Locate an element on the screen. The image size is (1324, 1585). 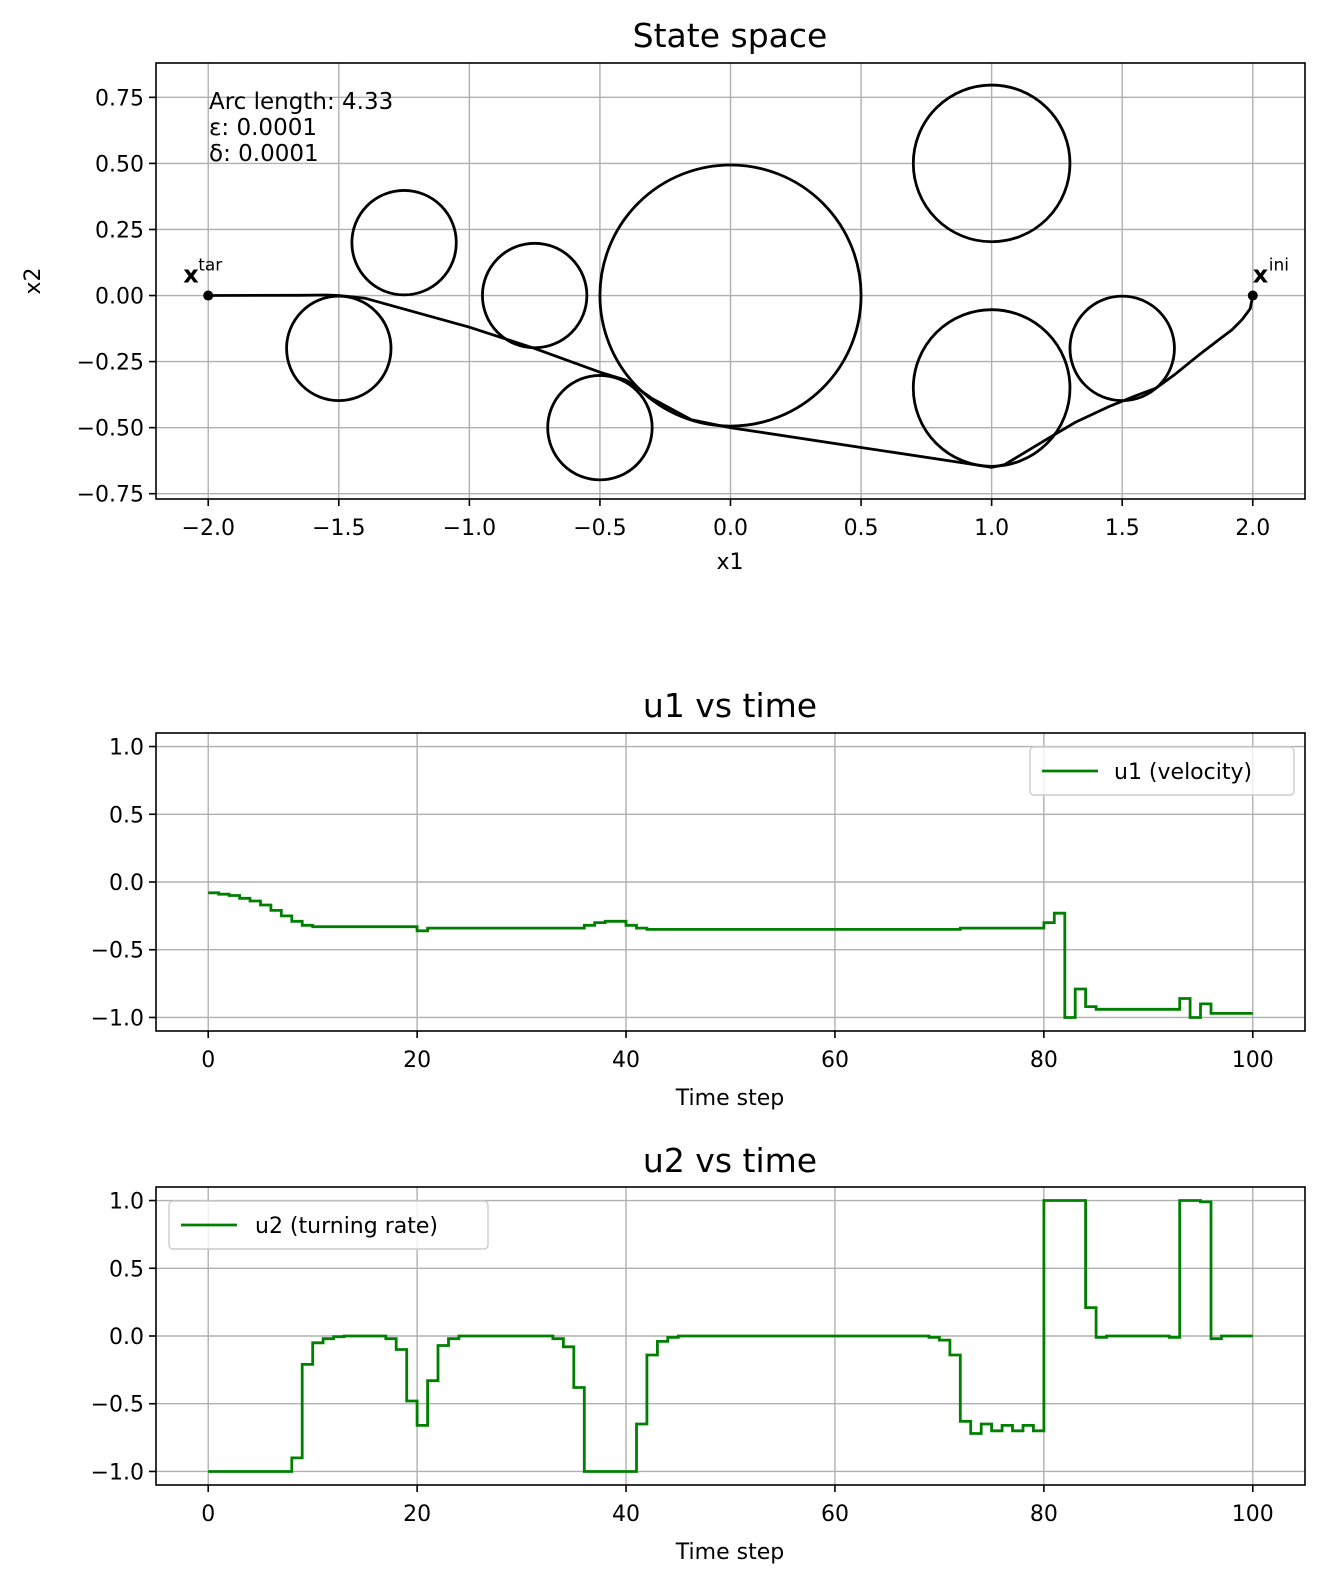
state-space-ytick-label: 0.75 is located at coordinates (119, 98).